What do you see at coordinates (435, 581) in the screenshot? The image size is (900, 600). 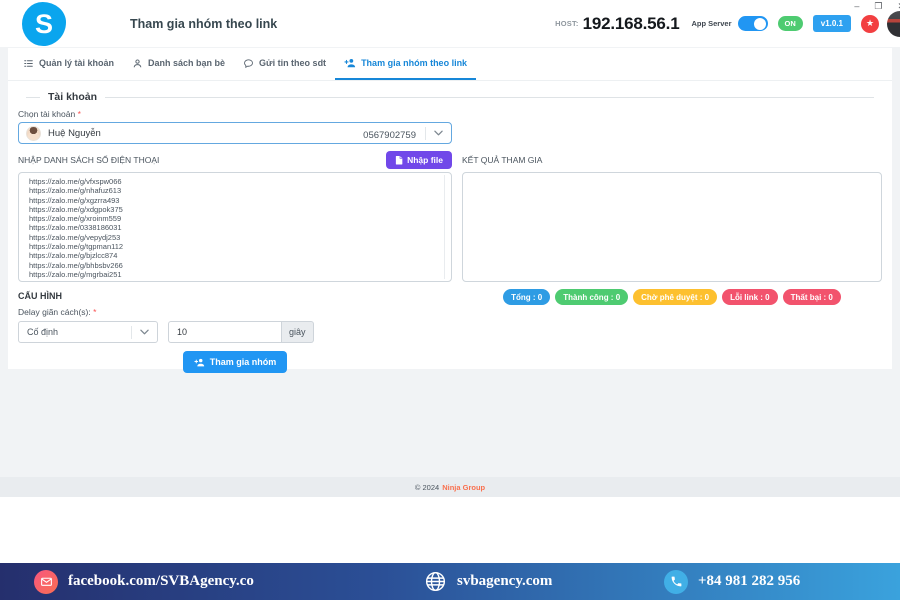 I see `globe-icon` at bounding box center [435, 581].